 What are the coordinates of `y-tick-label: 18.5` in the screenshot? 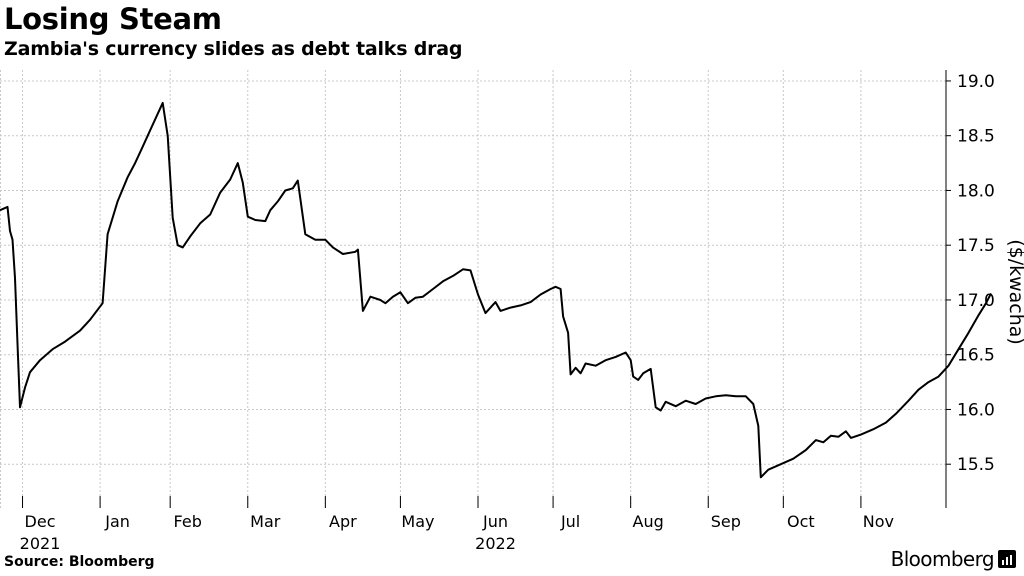 It's located at (976, 137).